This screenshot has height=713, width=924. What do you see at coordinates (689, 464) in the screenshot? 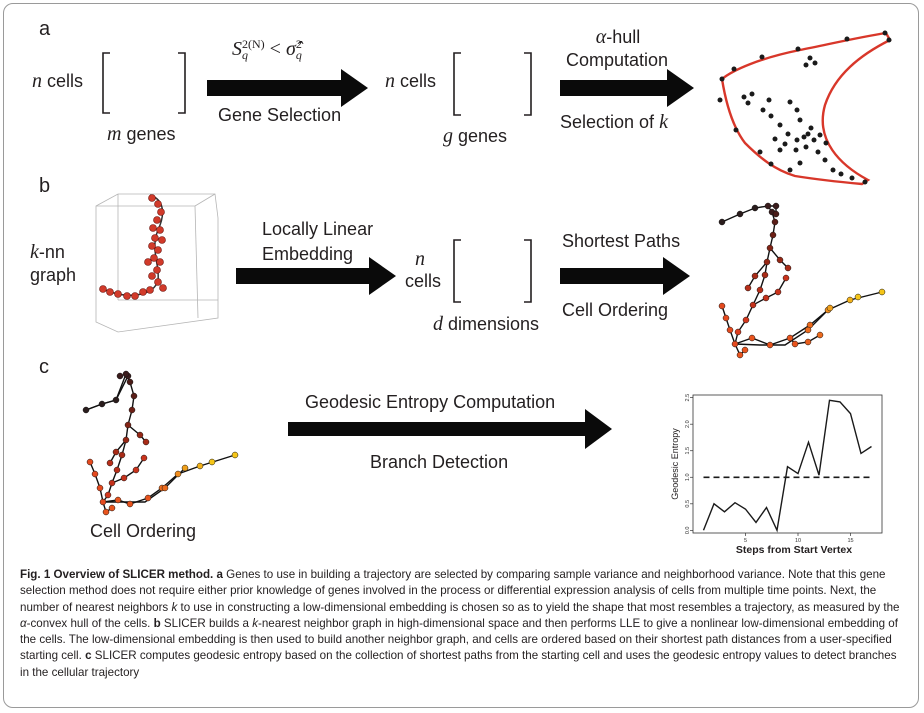
I see `y-axis: 0.0 0.5 1.0 1.5 2.0 2.5` at bounding box center [689, 464].